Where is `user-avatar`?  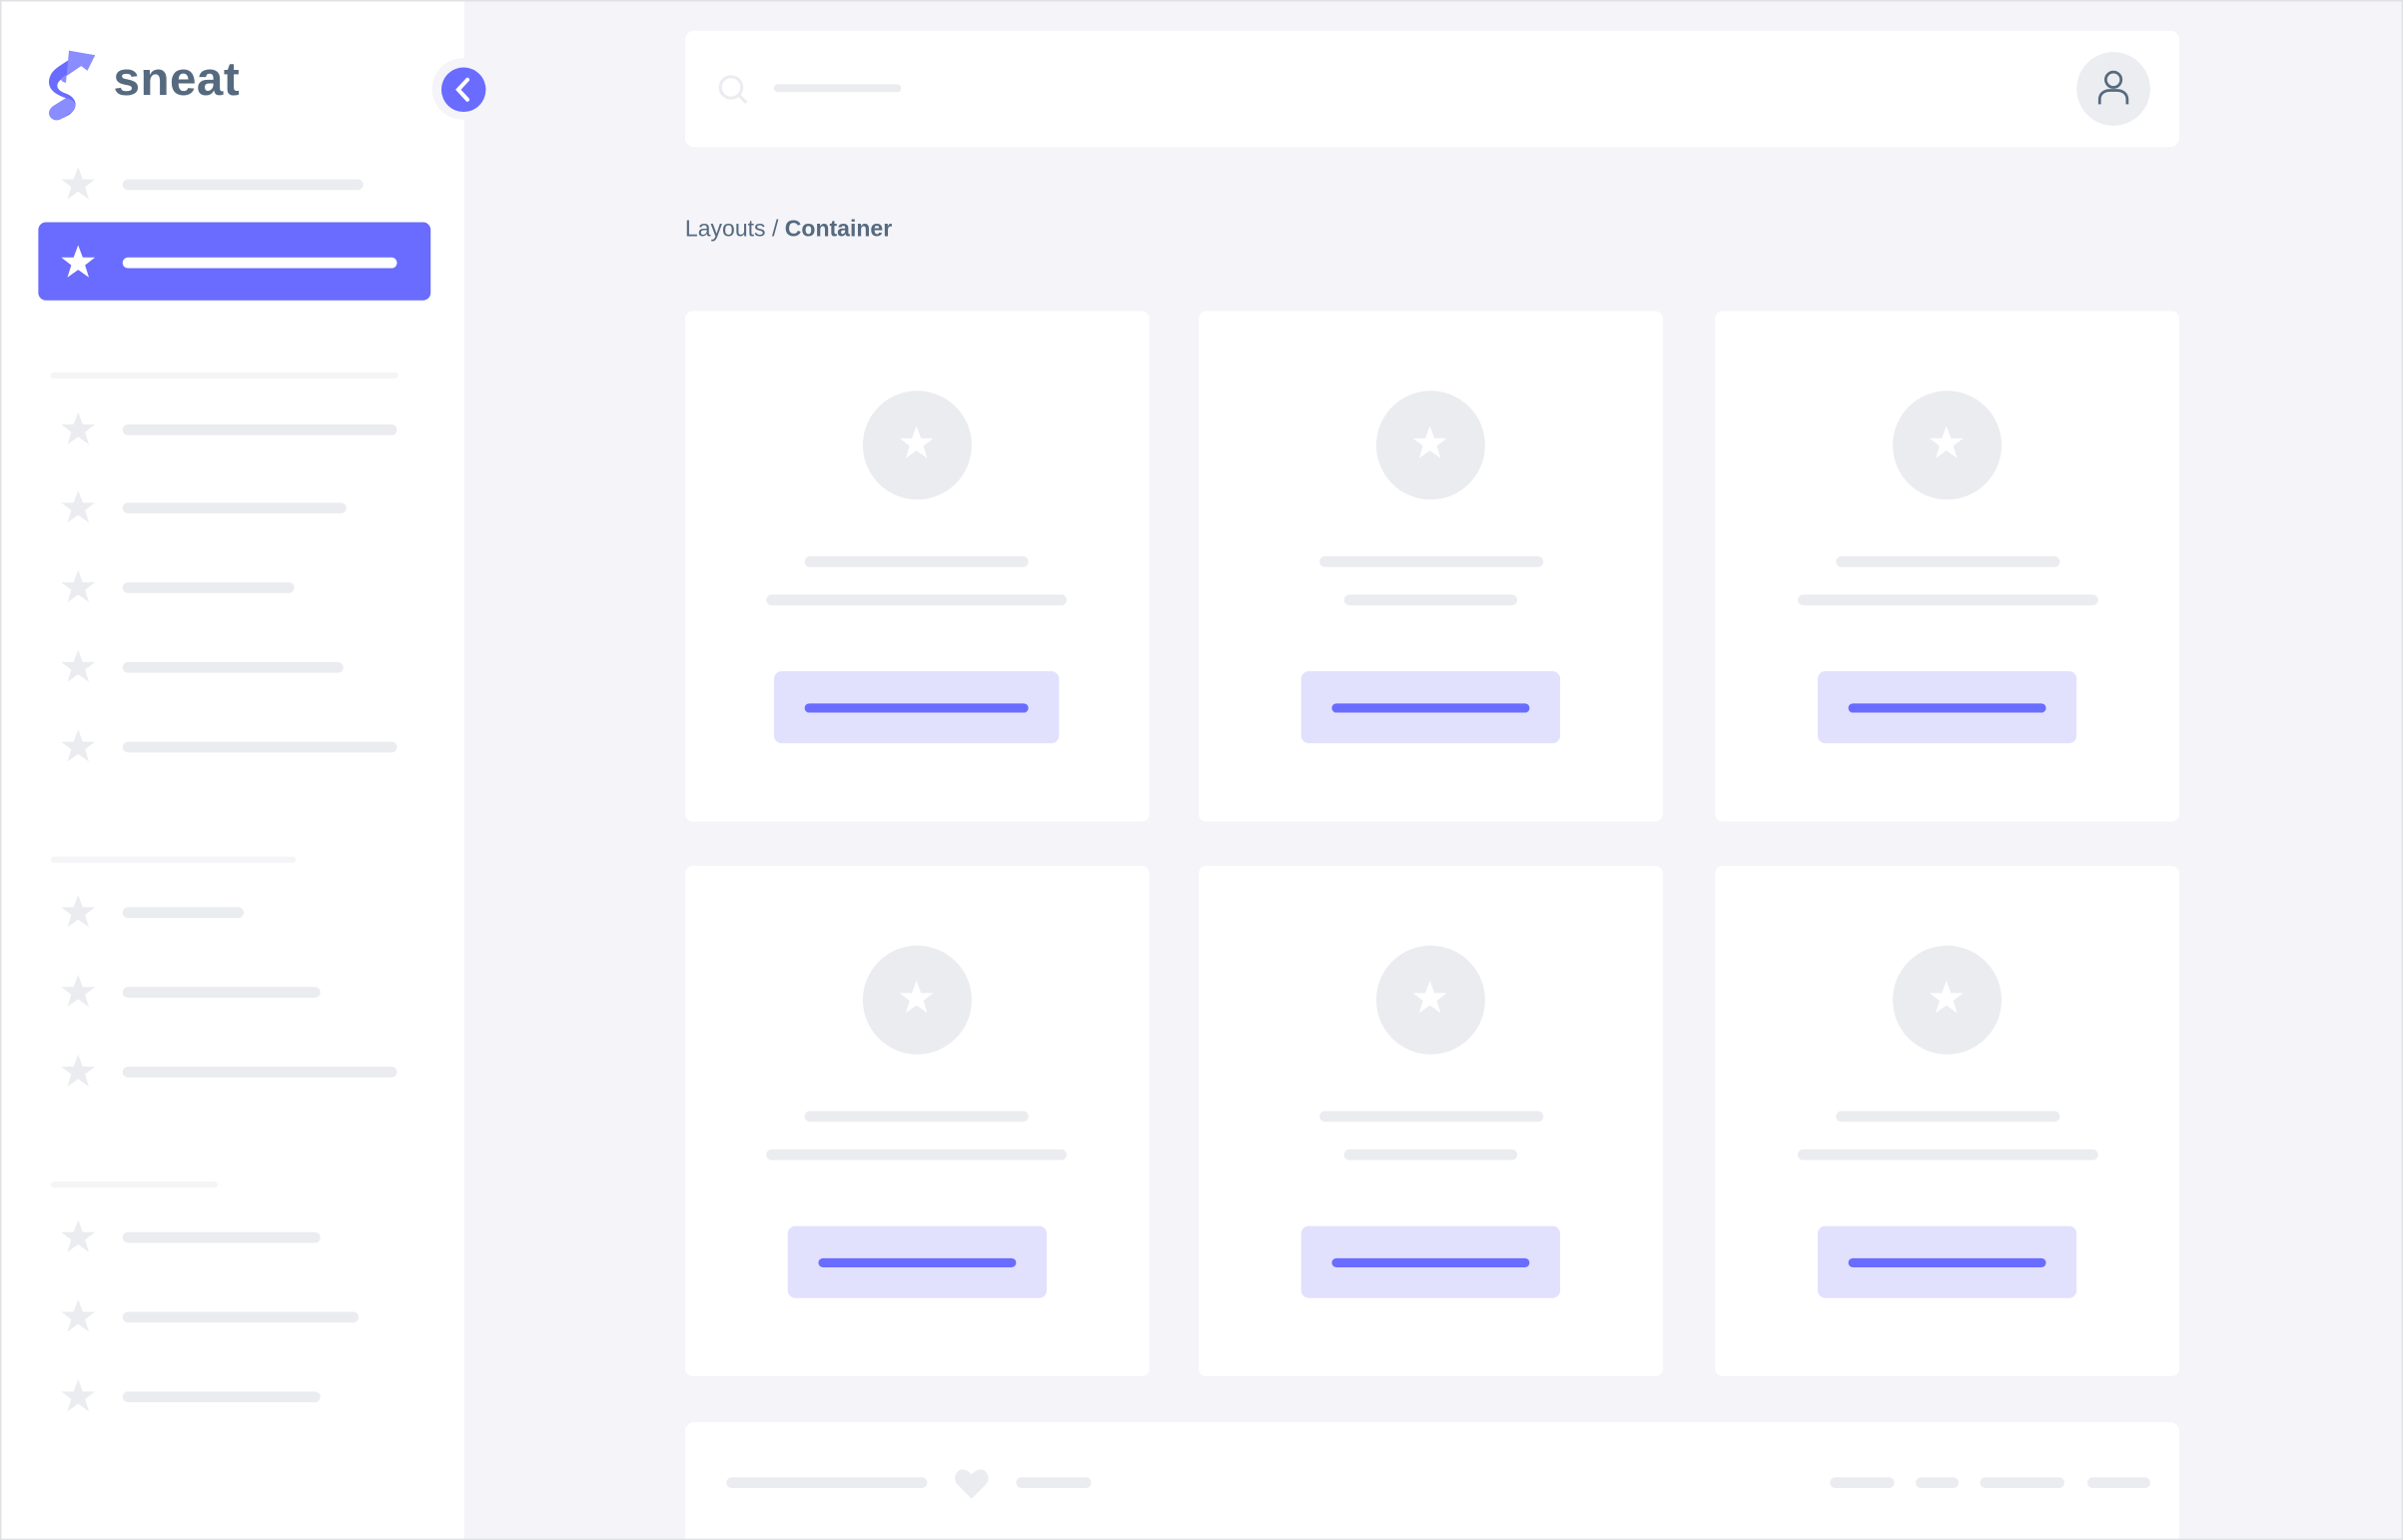 user-avatar is located at coordinates (2113, 89).